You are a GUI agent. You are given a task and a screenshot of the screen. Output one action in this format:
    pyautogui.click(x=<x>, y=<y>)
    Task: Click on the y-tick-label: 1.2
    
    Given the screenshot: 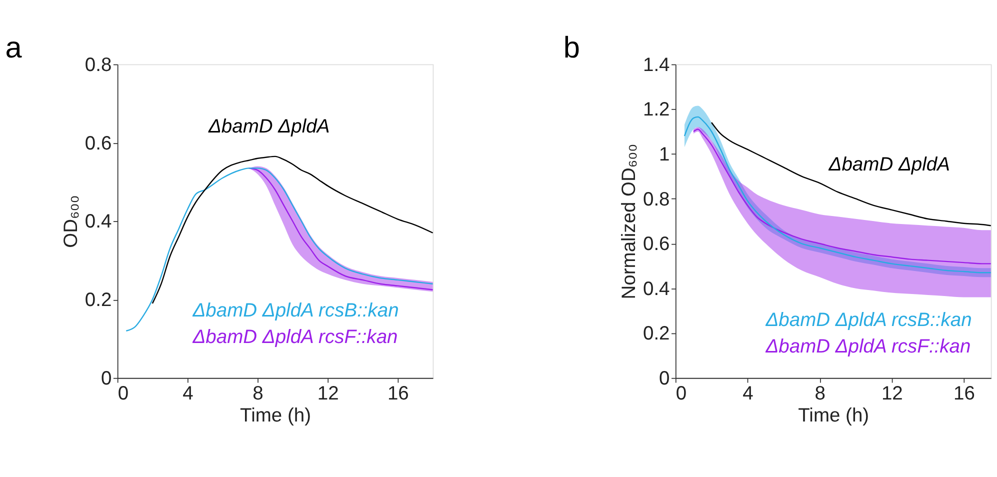 What is the action you would take?
    pyautogui.click(x=656, y=110)
    